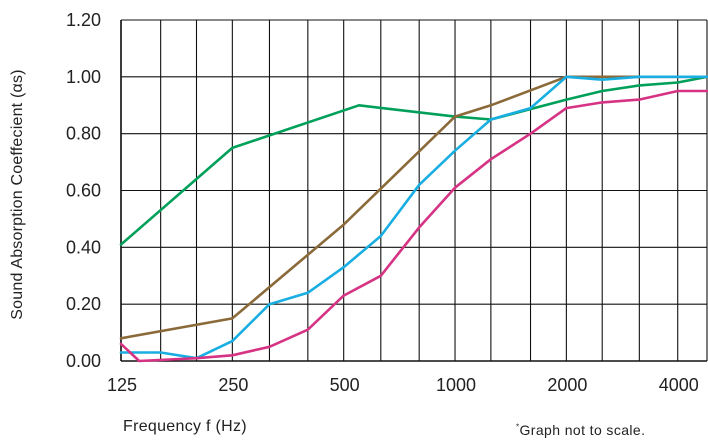  Describe the element at coordinates (83, 304) in the screenshot. I see `y-tick-label: 0.20` at that location.